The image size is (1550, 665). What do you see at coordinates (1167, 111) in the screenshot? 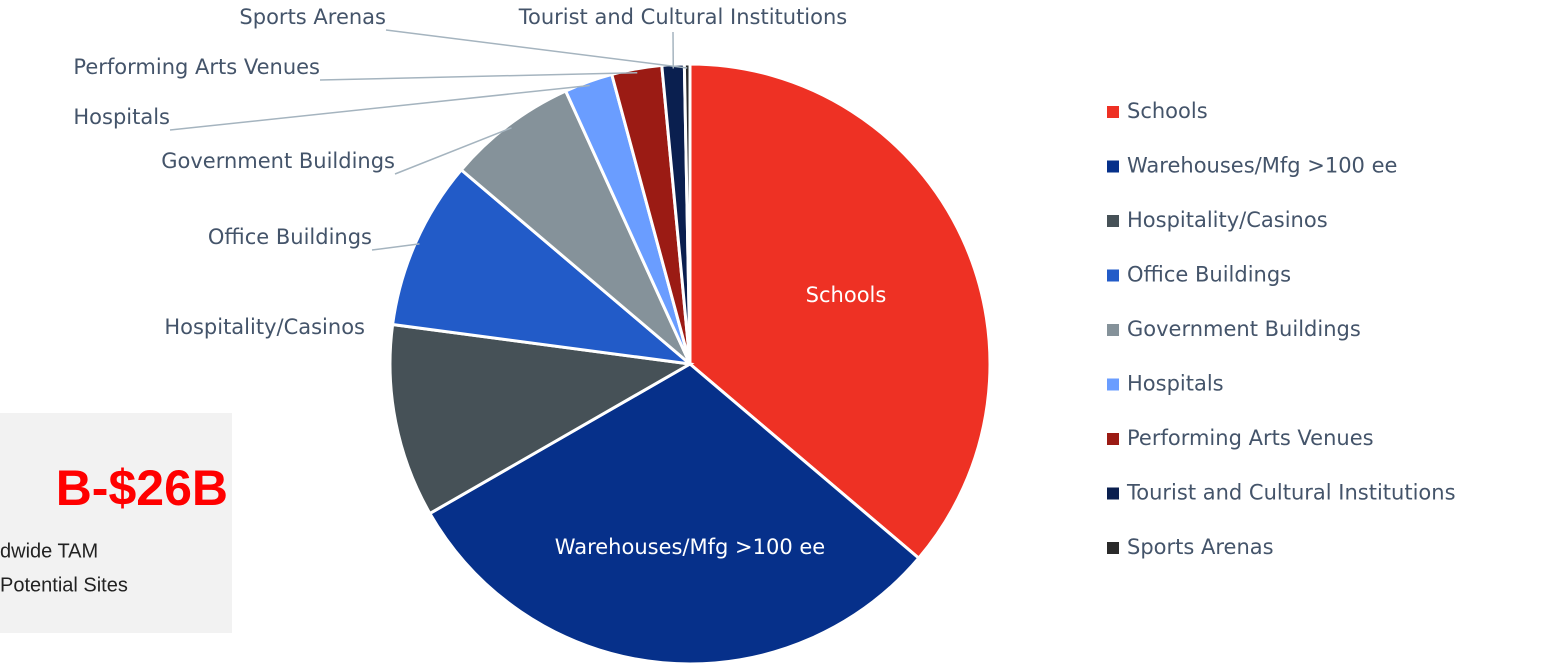
I see `legend-label: Schools` at bounding box center [1167, 111].